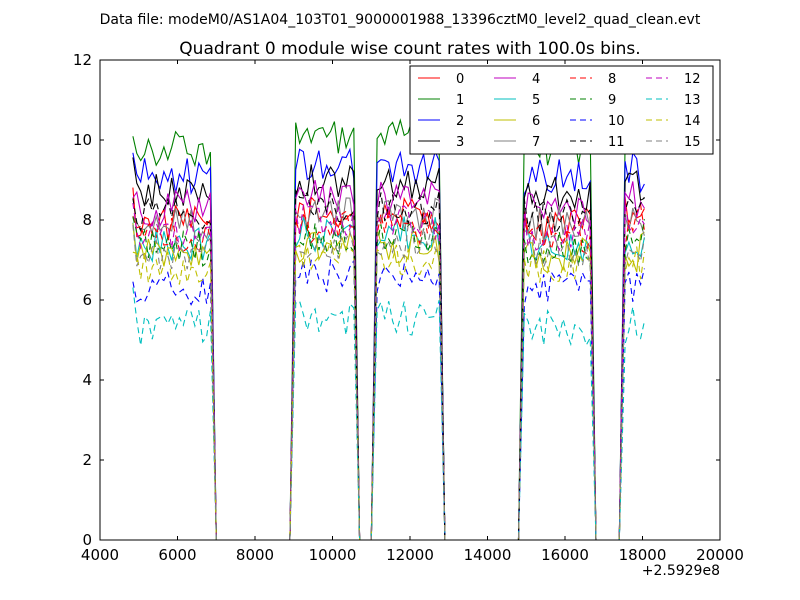 The height and width of the screenshot is (600, 800). Describe the element at coordinates (536, 100) in the screenshot. I see `legend-label-5: 5` at that location.